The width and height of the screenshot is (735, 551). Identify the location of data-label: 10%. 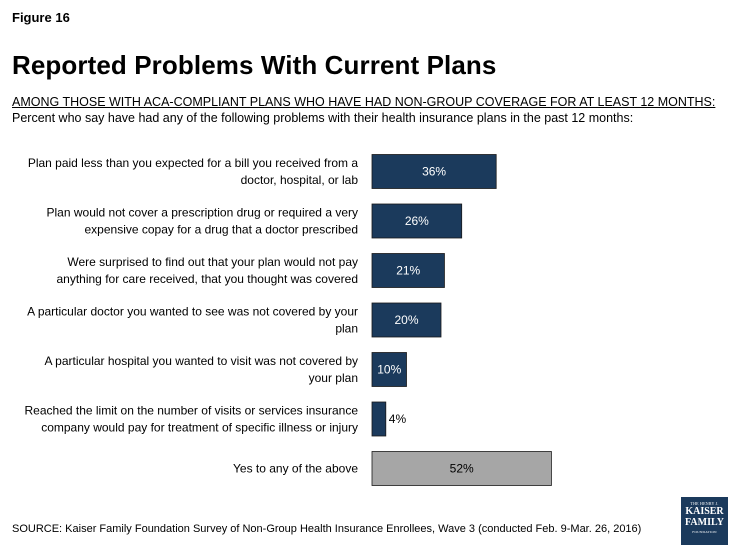
(389, 370).